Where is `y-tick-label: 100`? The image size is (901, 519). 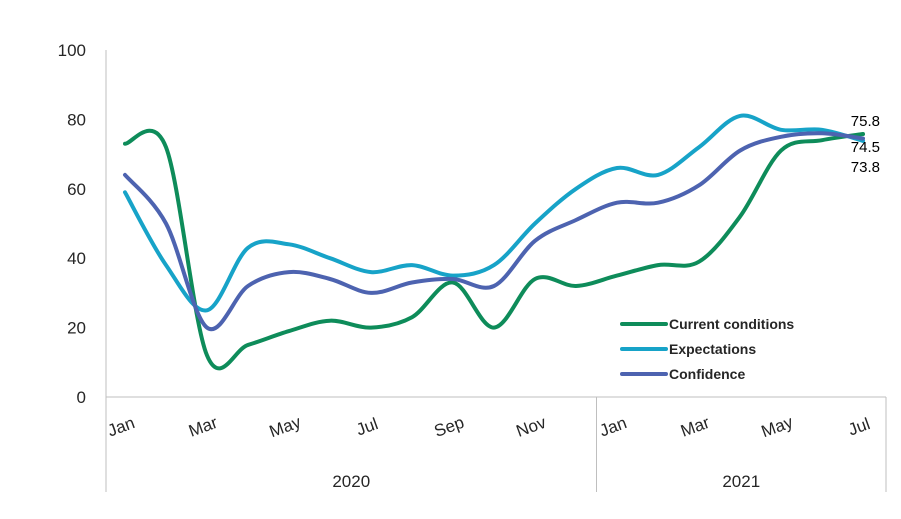 y-tick-label: 100 is located at coordinates (72, 50).